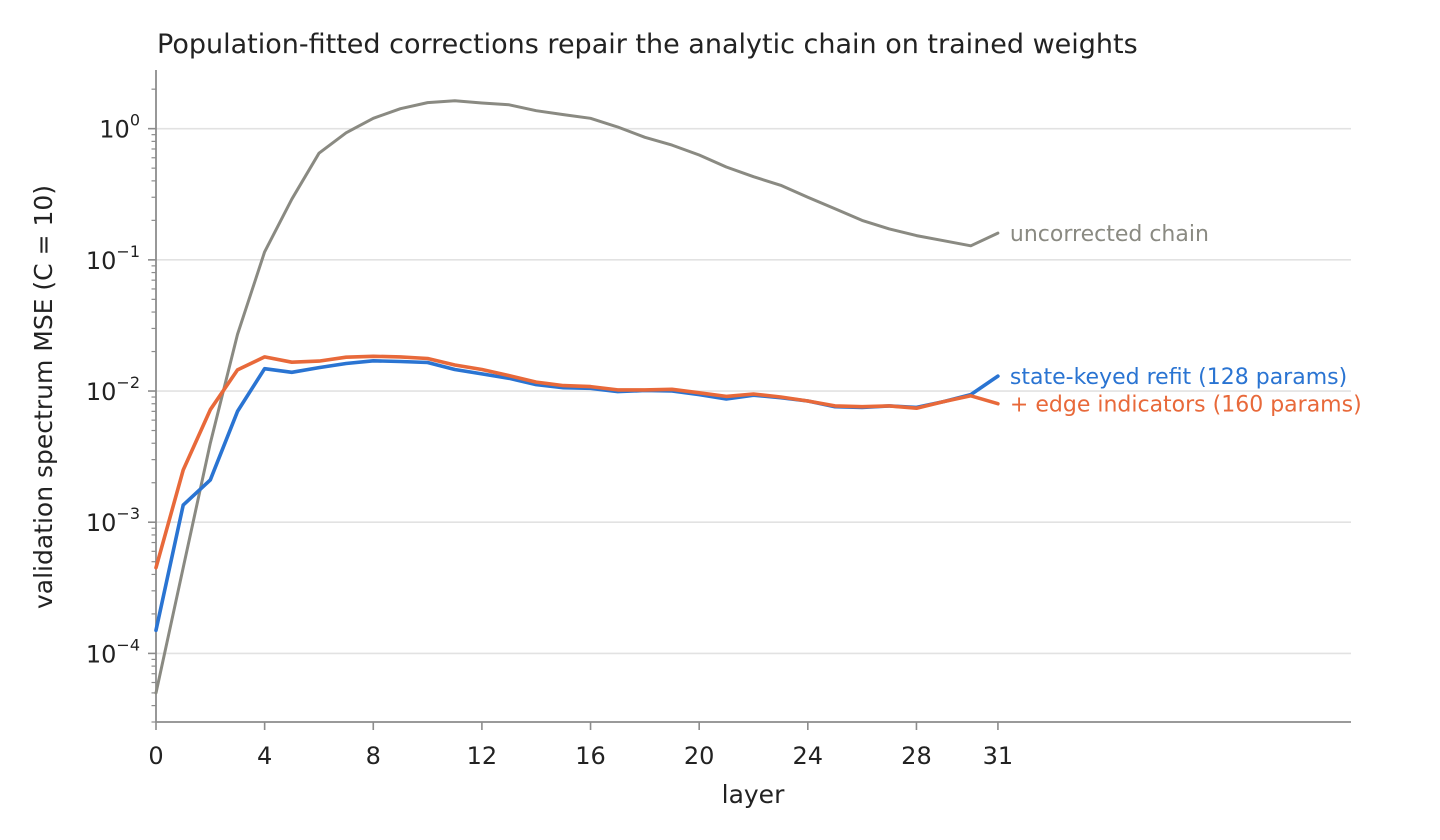  What do you see at coordinates (1109, 234) in the screenshot?
I see `series-label-0: uncorrected chain` at bounding box center [1109, 234].